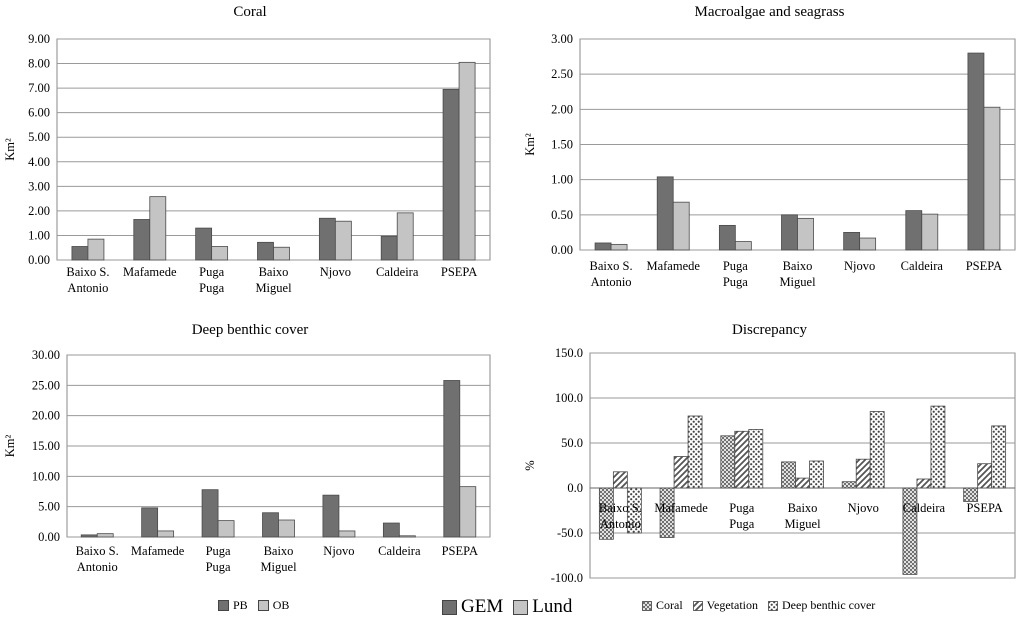  I want to click on y-tick-label: 10.00, so click(46, 476).